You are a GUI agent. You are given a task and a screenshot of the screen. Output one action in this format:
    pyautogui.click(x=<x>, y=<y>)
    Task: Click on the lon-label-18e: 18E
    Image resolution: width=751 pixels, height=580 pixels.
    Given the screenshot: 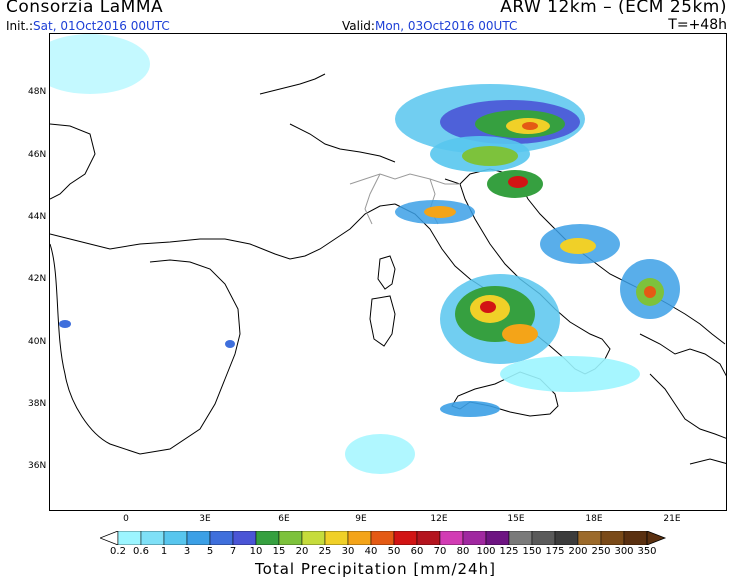 What is the action you would take?
    pyautogui.click(x=594, y=519)
    